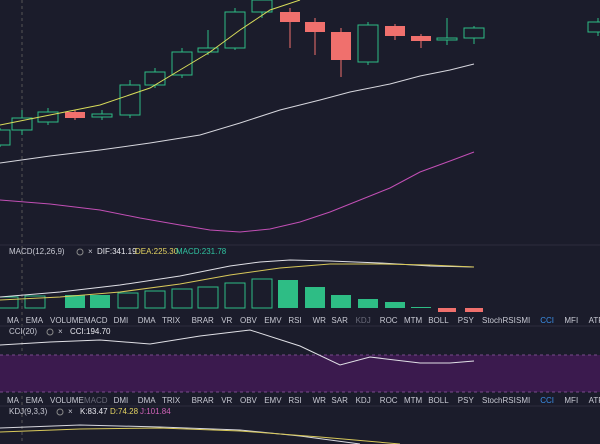 This screenshot has width=600, height=444. Describe the element at coordinates (300, 373) in the screenshot. I see `cci-band` at that location.